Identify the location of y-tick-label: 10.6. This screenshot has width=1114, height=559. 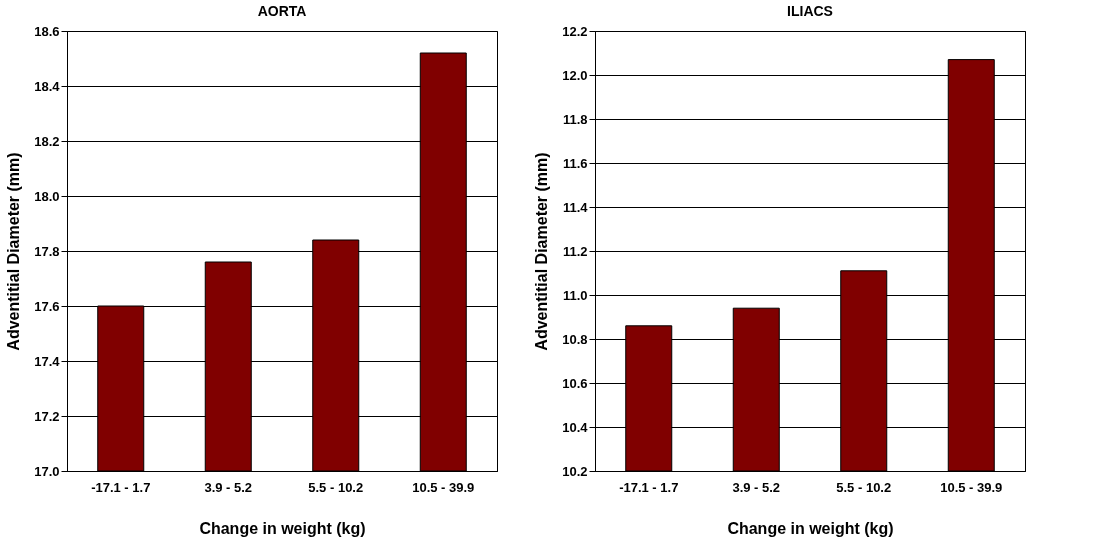
(575, 383).